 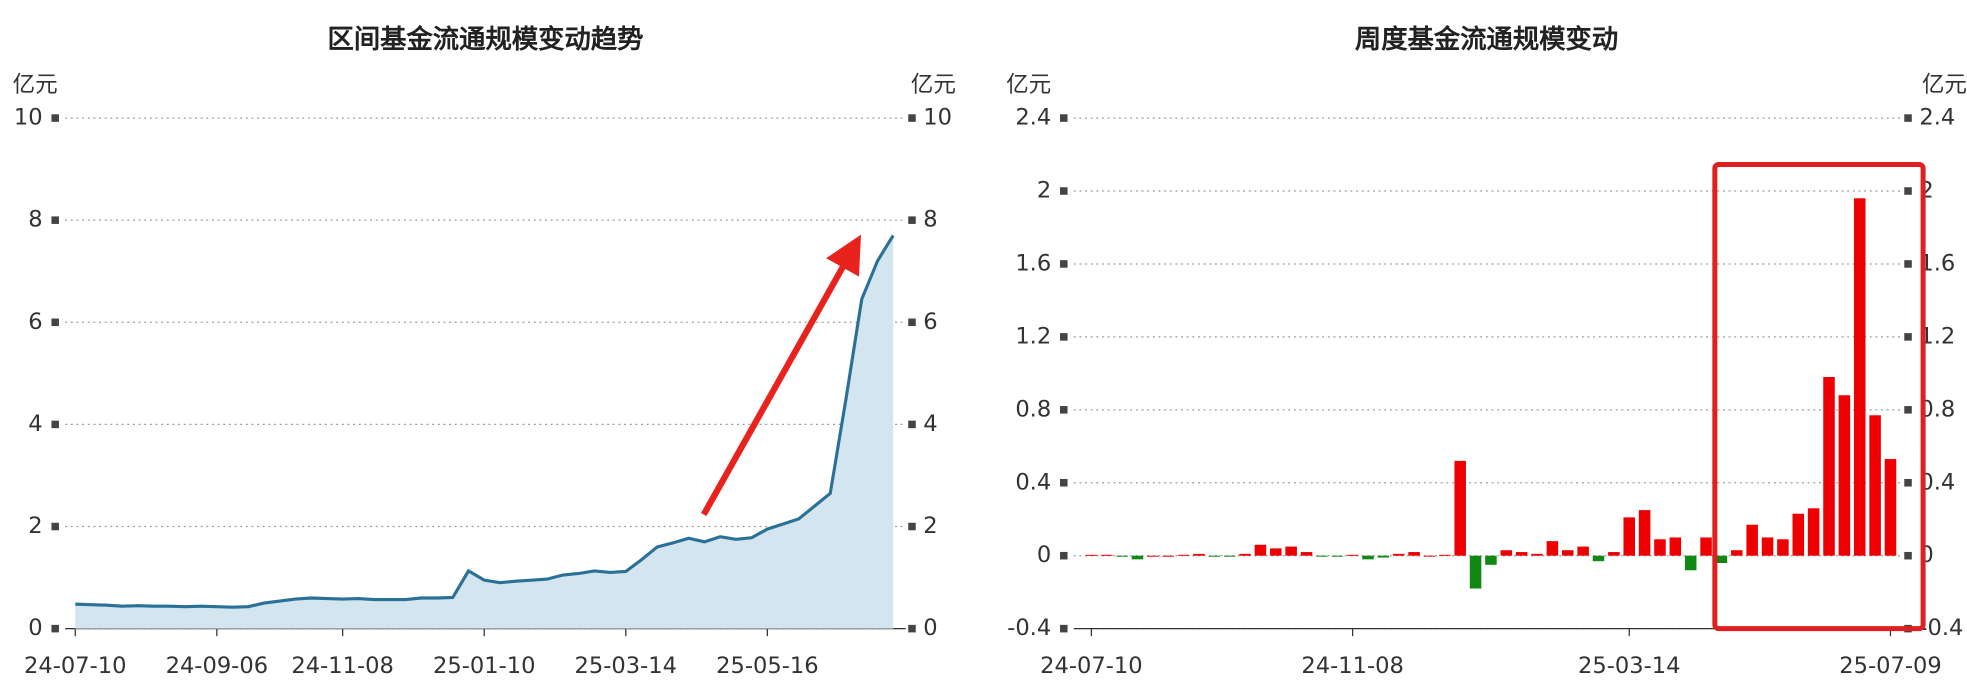 What do you see at coordinates (342, 666) in the screenshot?
I see `x-tick-label: 24-11-08` at bounding box center [342, 666].